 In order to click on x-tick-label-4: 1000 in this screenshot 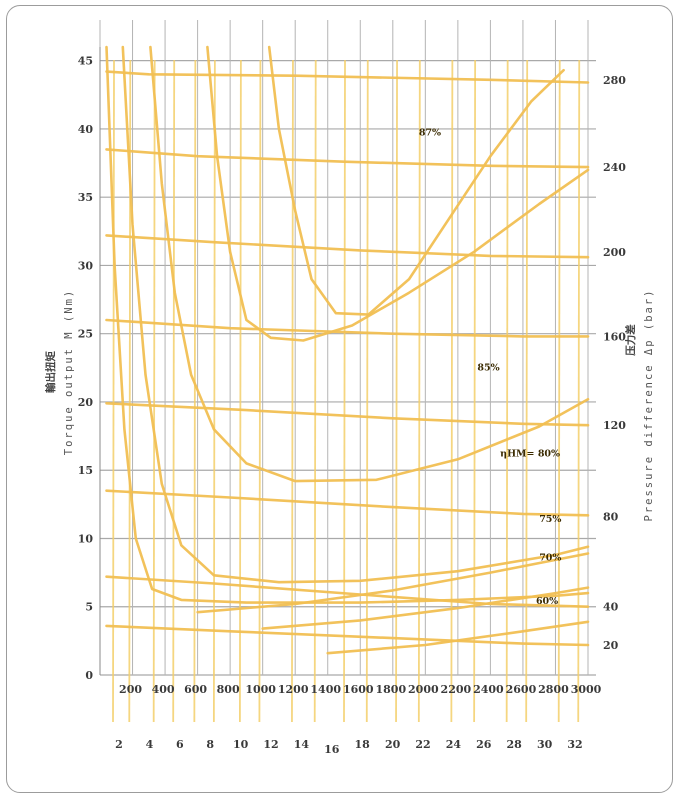, I will do `click(260, 689)`.